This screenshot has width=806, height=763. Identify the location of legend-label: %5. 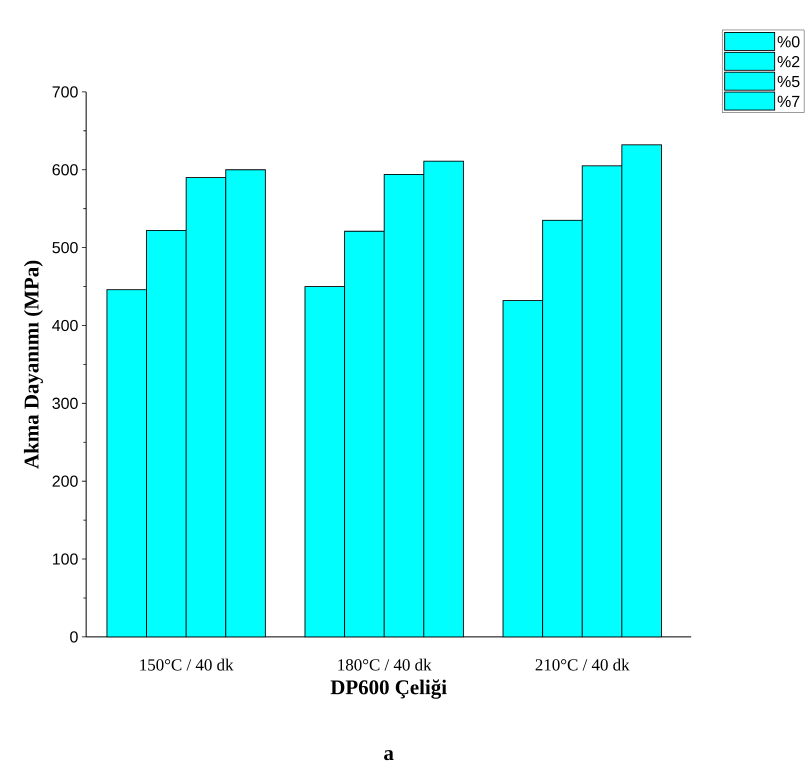
(789, 81).